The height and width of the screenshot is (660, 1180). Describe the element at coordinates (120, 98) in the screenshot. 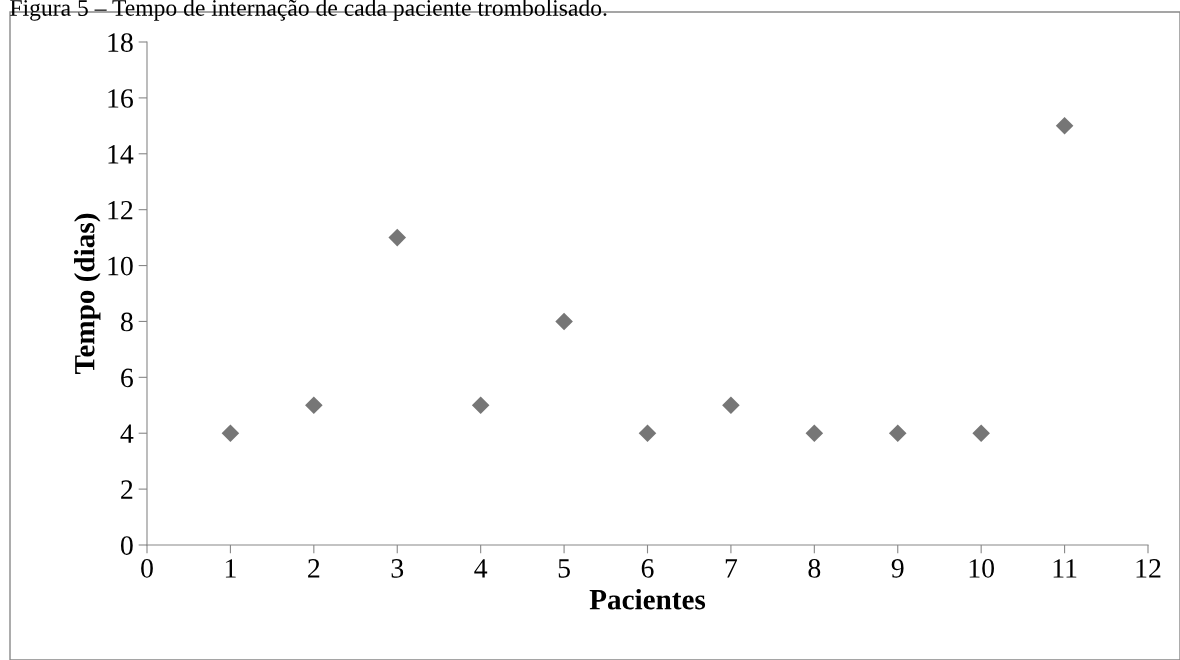

I see `y-tick-label: 16` at that location.